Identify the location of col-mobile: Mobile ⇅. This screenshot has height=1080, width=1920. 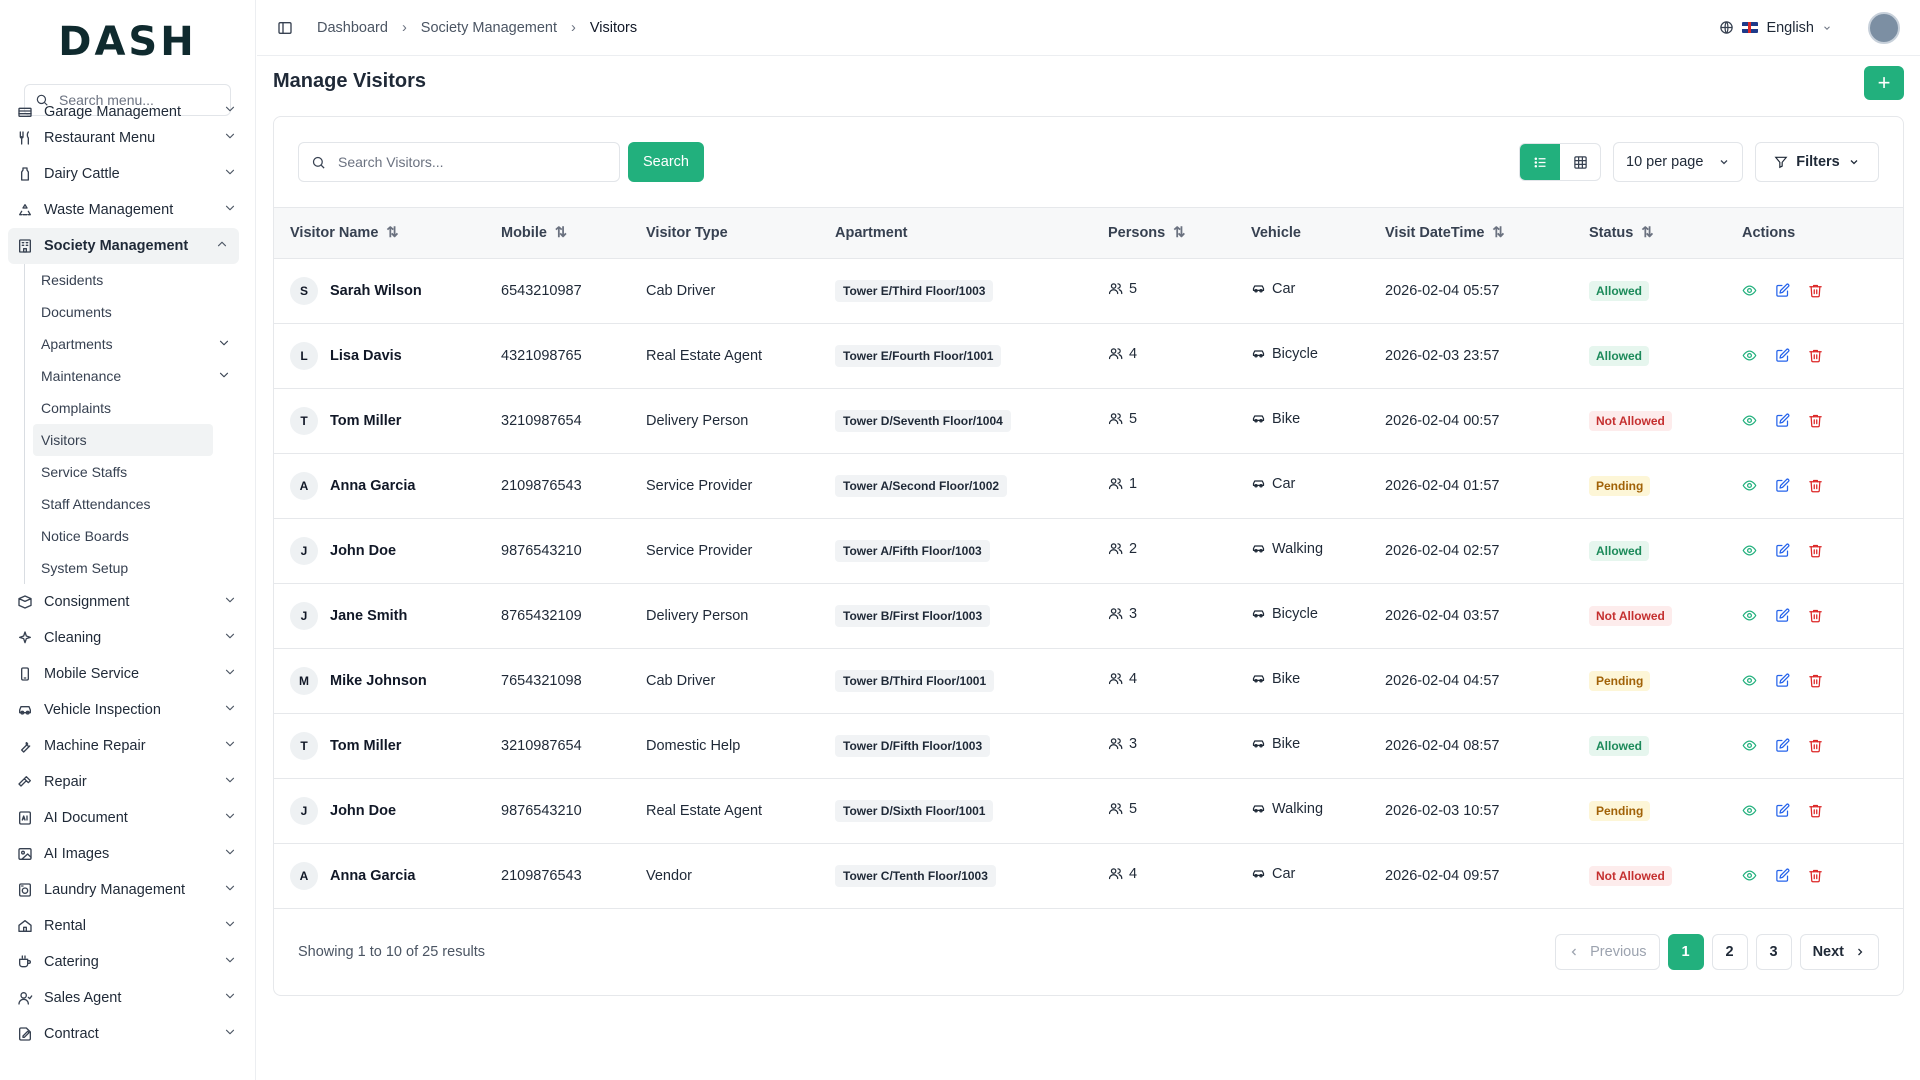
(557, 233).